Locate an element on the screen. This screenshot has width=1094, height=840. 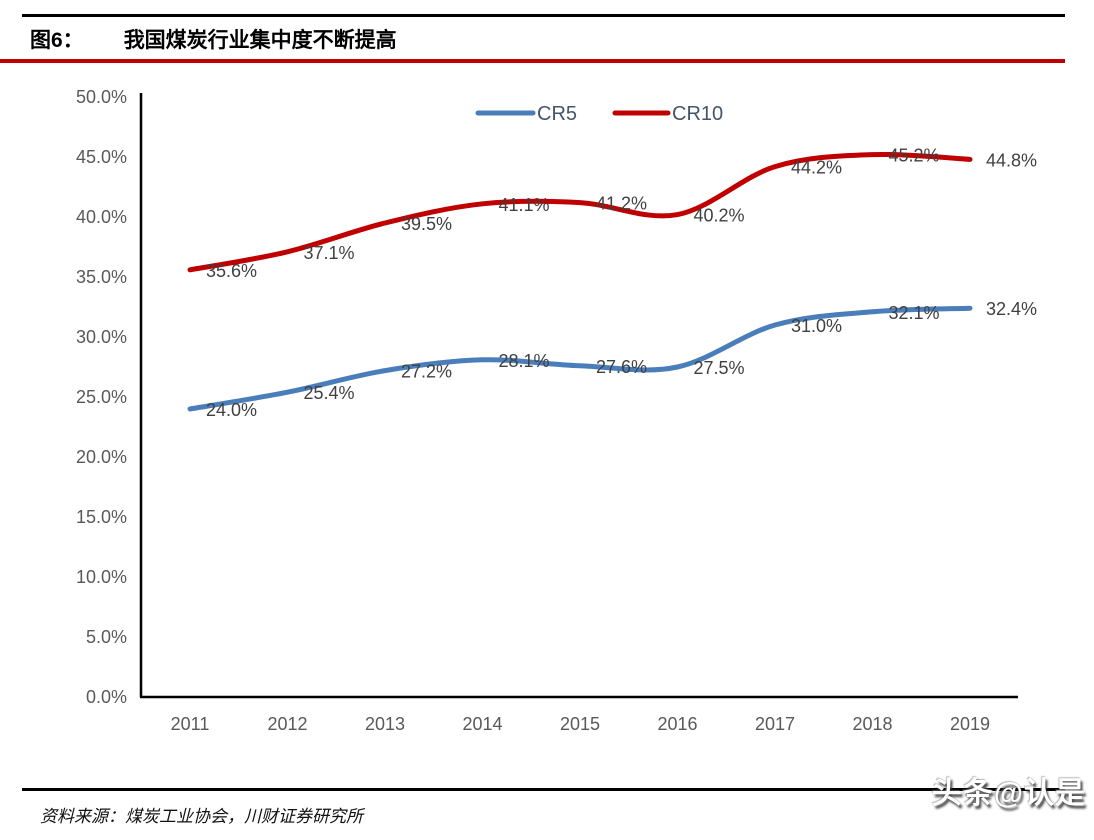
y-tick-label: 5.0% is located at coordinates (106, 637).